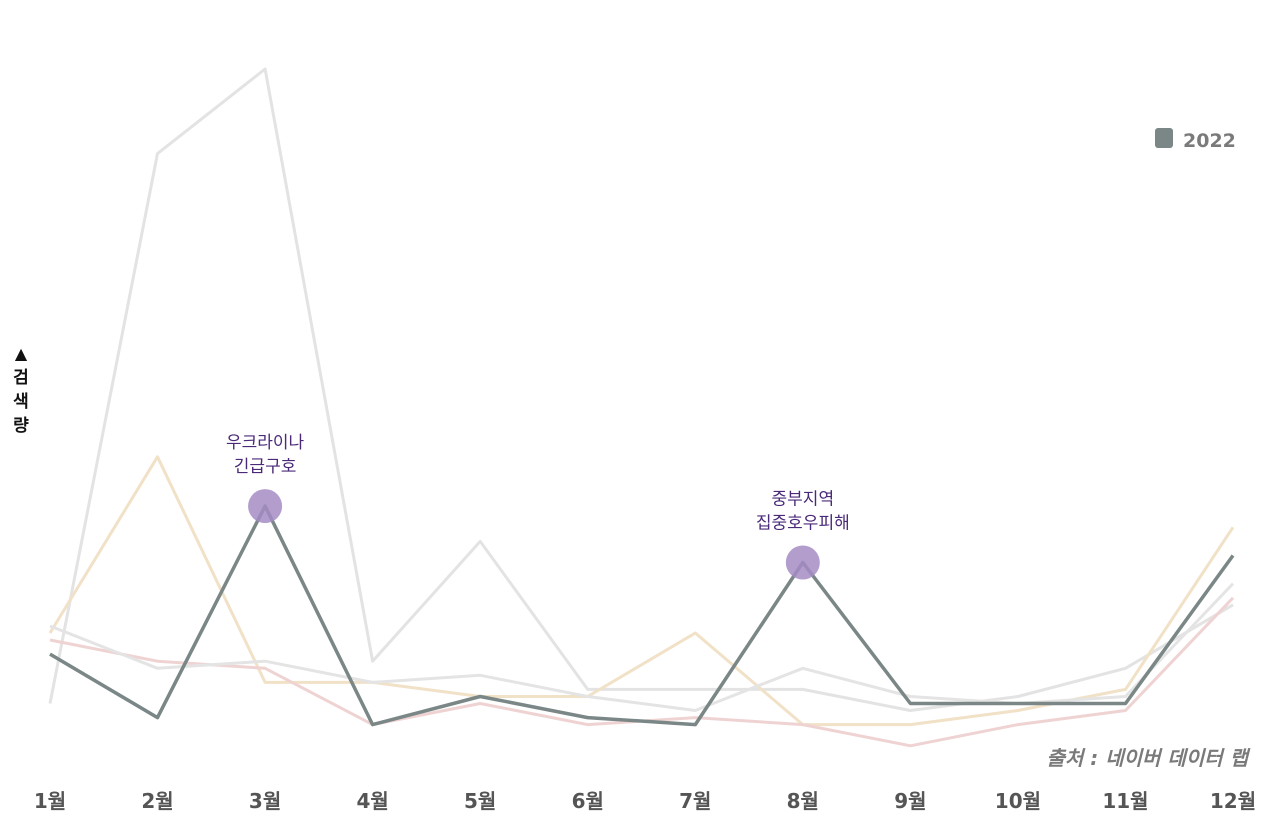 The width and height of the screenshot is (1280, 836). I want to click on x-tick-label: 4월, so click(372, 801).